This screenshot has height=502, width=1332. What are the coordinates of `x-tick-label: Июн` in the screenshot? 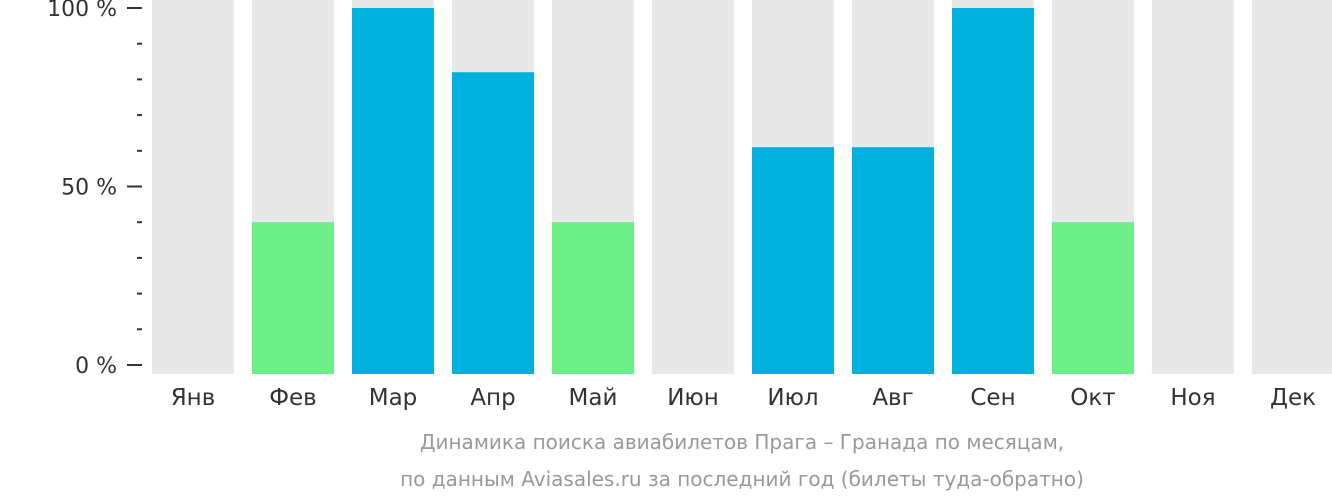 It's located at (693, 398).